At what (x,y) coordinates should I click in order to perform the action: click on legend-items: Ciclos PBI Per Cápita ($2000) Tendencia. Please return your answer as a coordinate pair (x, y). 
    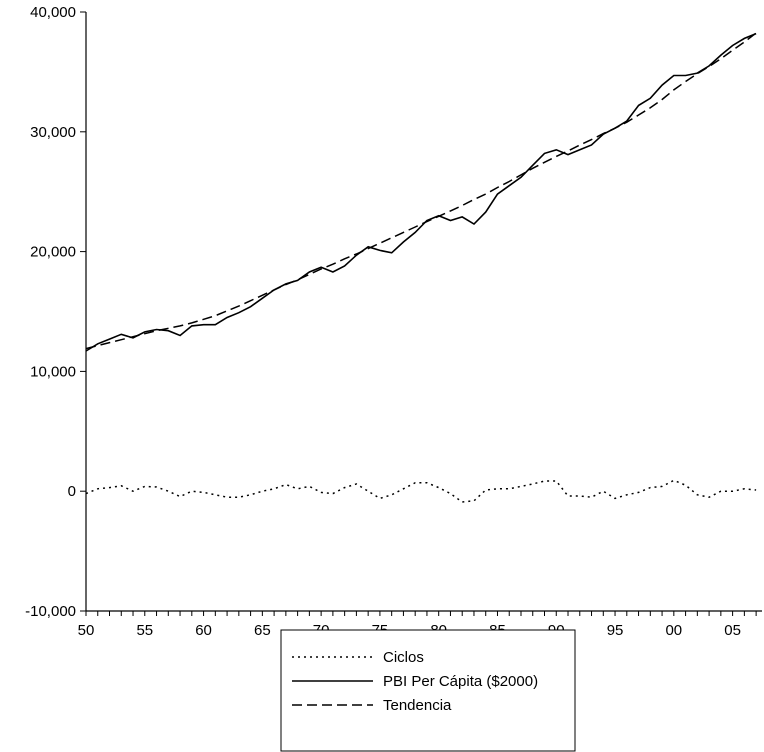
    Looking at the image, I should click on (415, 681).